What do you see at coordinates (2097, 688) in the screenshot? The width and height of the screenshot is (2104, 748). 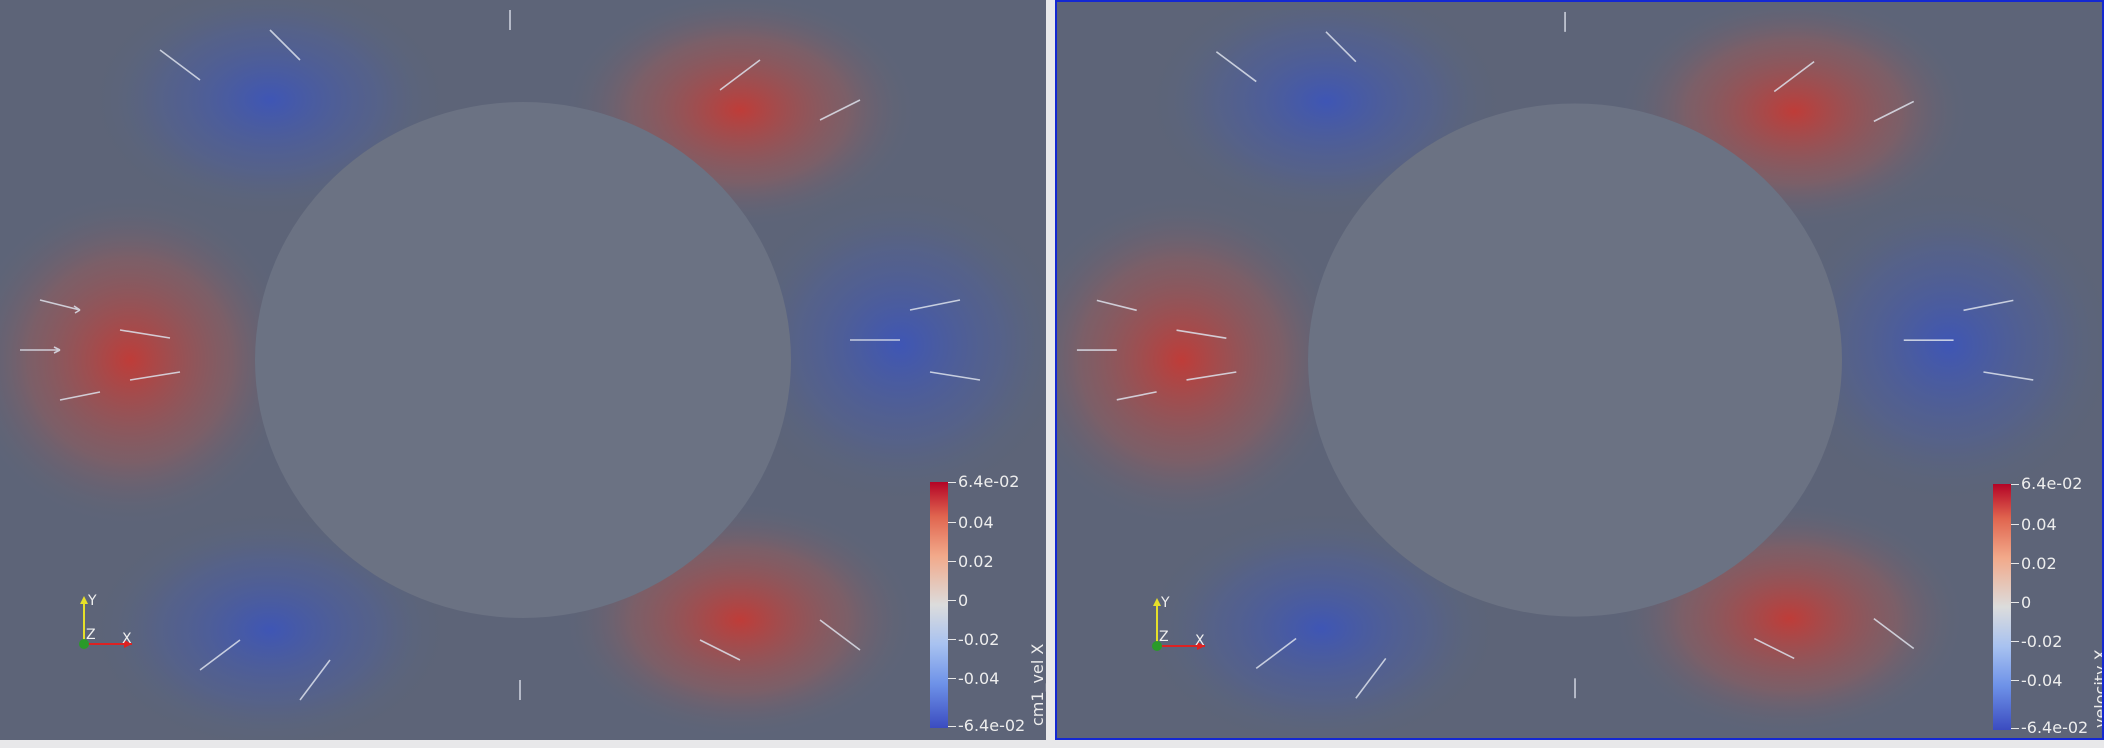 I see `scalar-bar-title: velocity X` at bounding box center [2097, 688].